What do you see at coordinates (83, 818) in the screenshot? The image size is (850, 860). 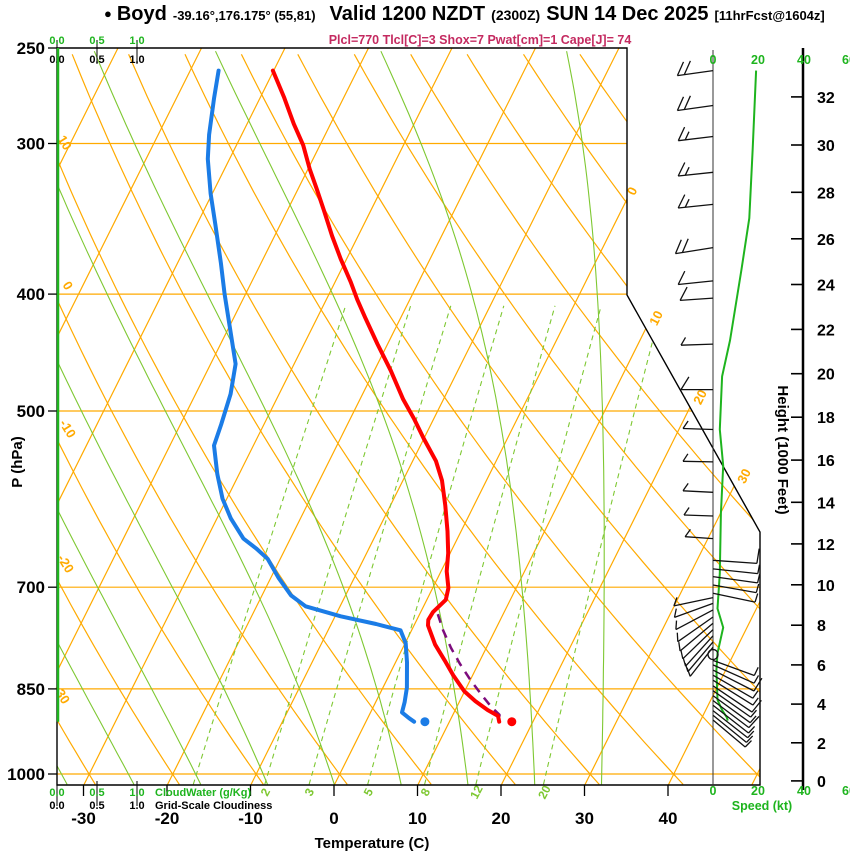 I see `temperature-tick-label: -30` at bounding box center [83, 818].